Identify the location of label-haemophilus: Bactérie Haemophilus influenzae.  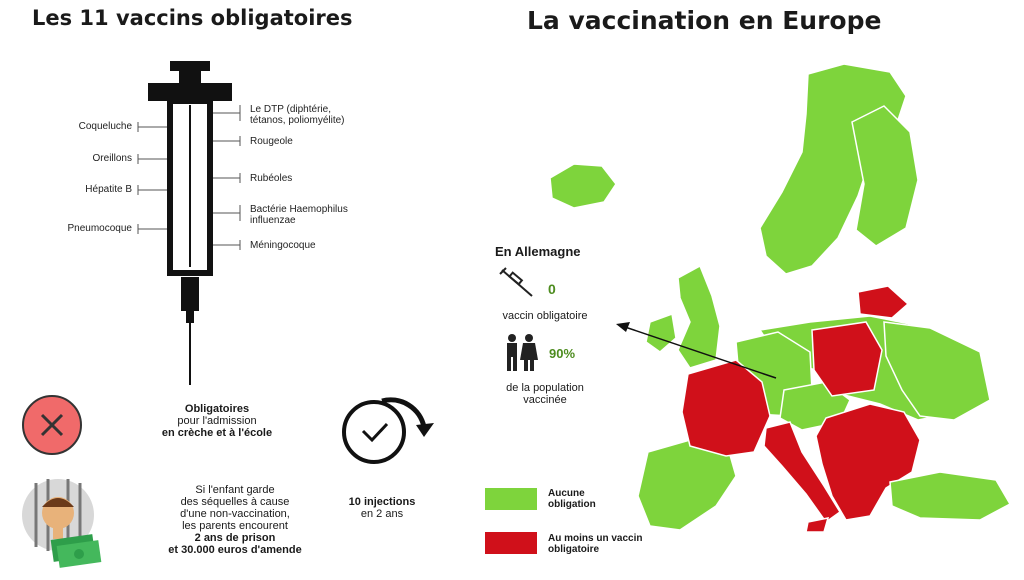
(299, 215).